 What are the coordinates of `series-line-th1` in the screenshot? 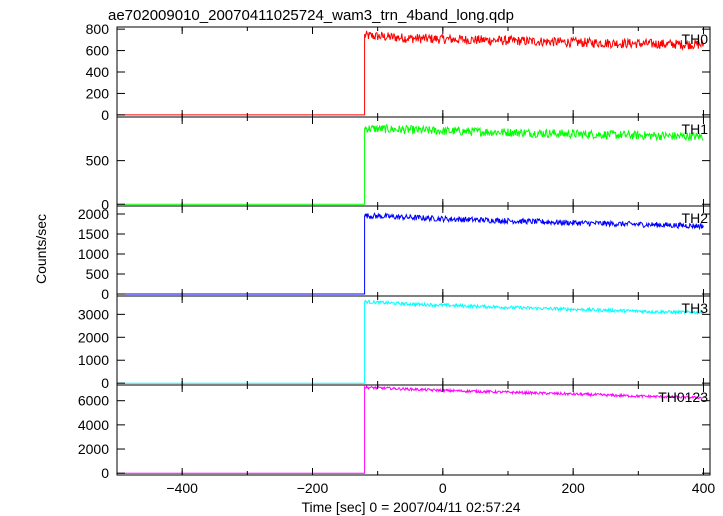 It's located at (410, 164).